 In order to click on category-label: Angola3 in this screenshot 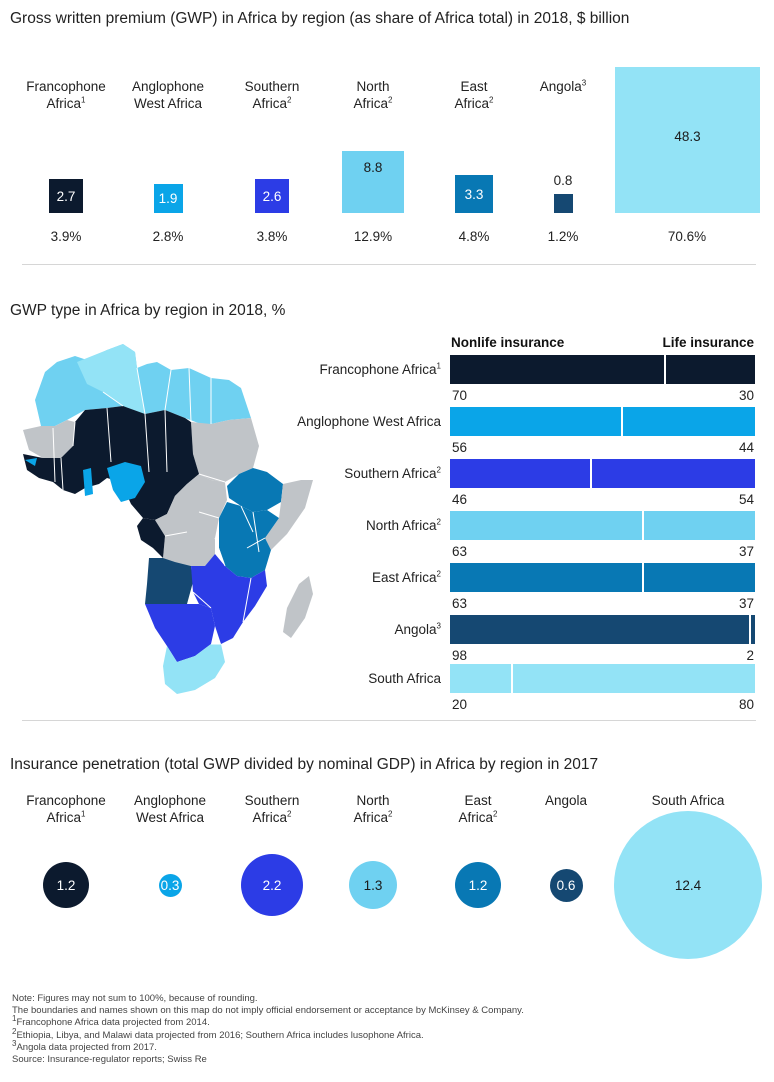, I will do `click(563, 86)`.